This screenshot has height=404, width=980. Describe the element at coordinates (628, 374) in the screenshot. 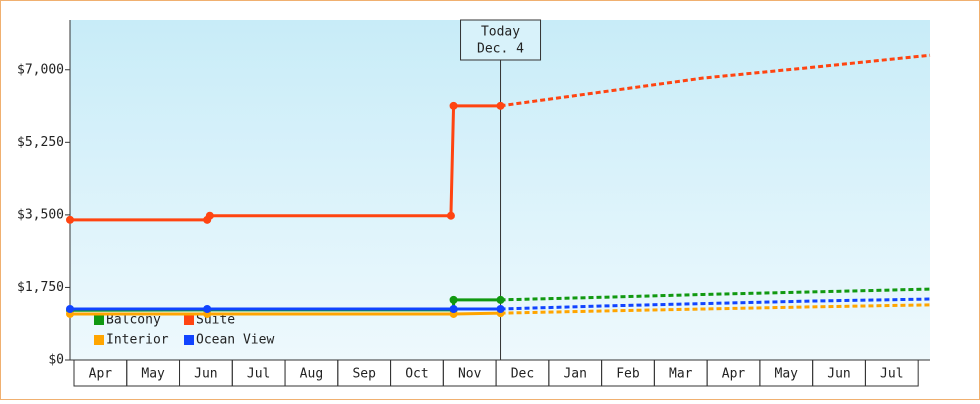

I see `x-tick-label: Feb` at that location.